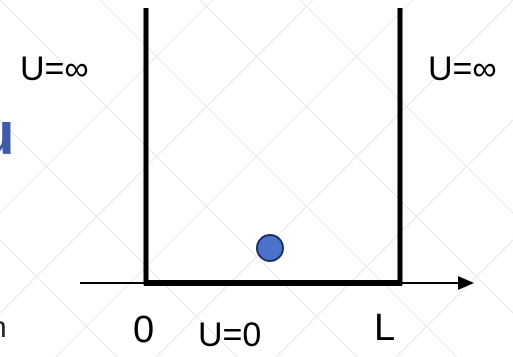 The width and height of the screenshot is (513, 357). I want to click on origin-label: 0, so click(144, 330).